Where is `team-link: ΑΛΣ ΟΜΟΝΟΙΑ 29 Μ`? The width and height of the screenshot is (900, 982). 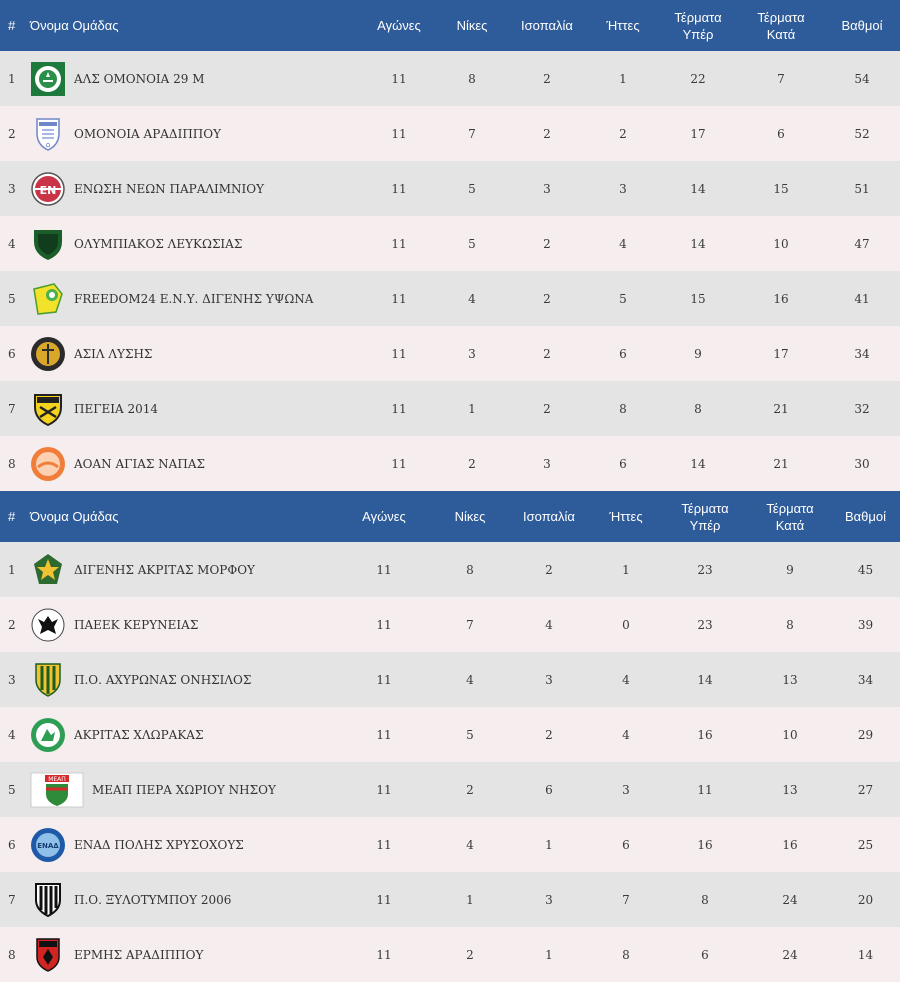
team-link: ΑΛΣ ΟΜΟΝΟΙΑ 29 Μ is located at coordinates (195, 79).